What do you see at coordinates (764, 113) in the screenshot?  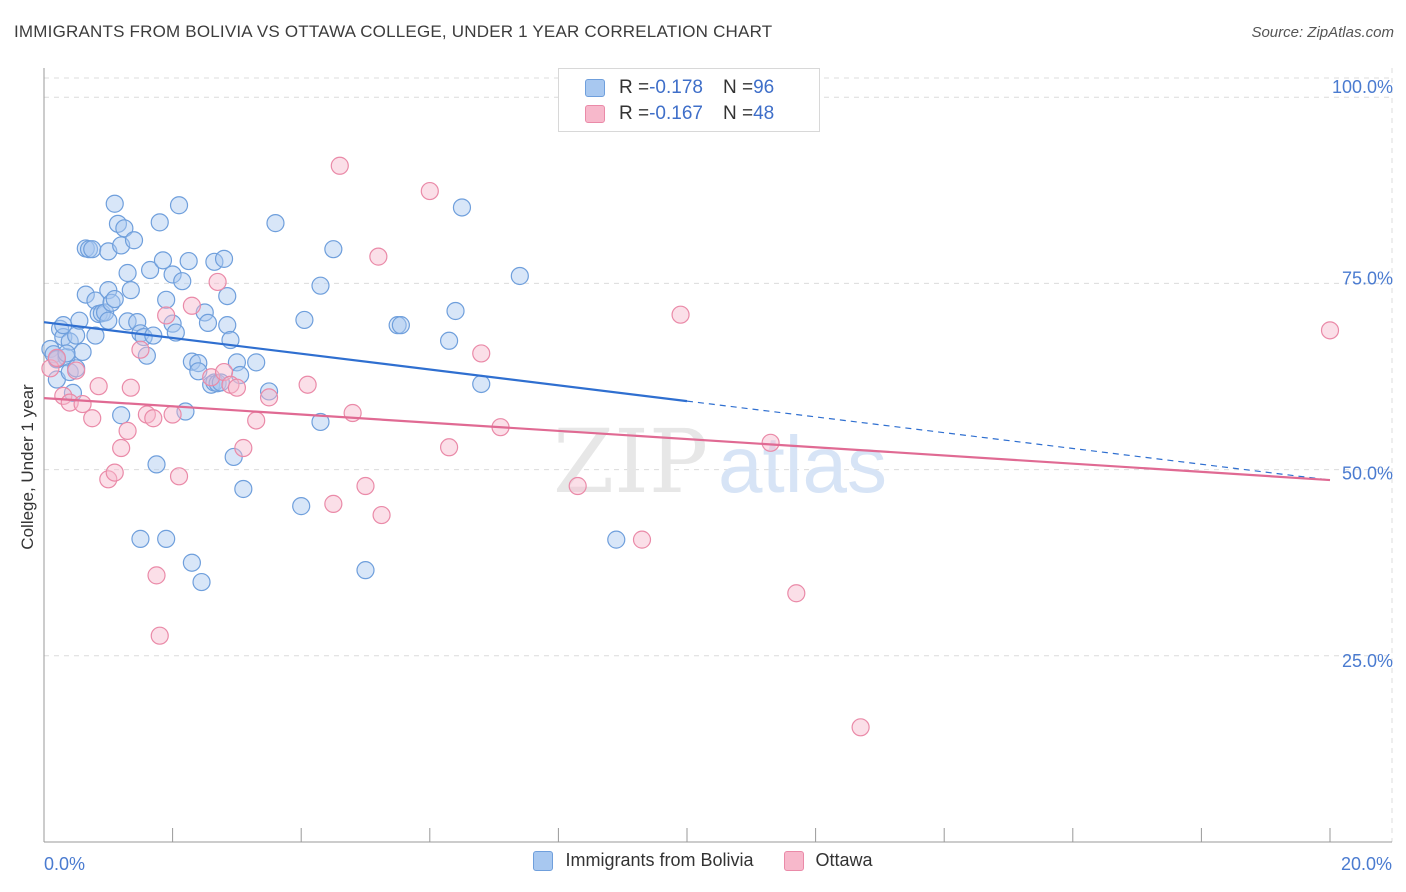 I see `legend-n-value: 48` at bounding box center [764, 113].